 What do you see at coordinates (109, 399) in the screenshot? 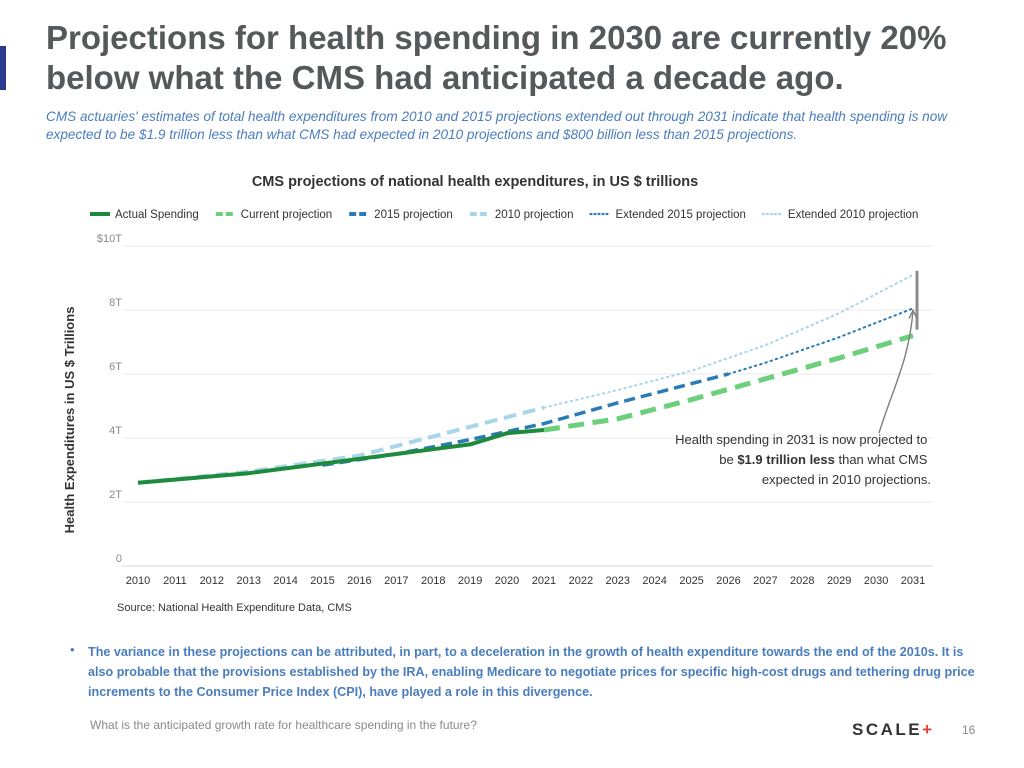
I see `y-axis-ticks: 0 2T 4T 6T 8T $10T` at bounding box center [109, 399].